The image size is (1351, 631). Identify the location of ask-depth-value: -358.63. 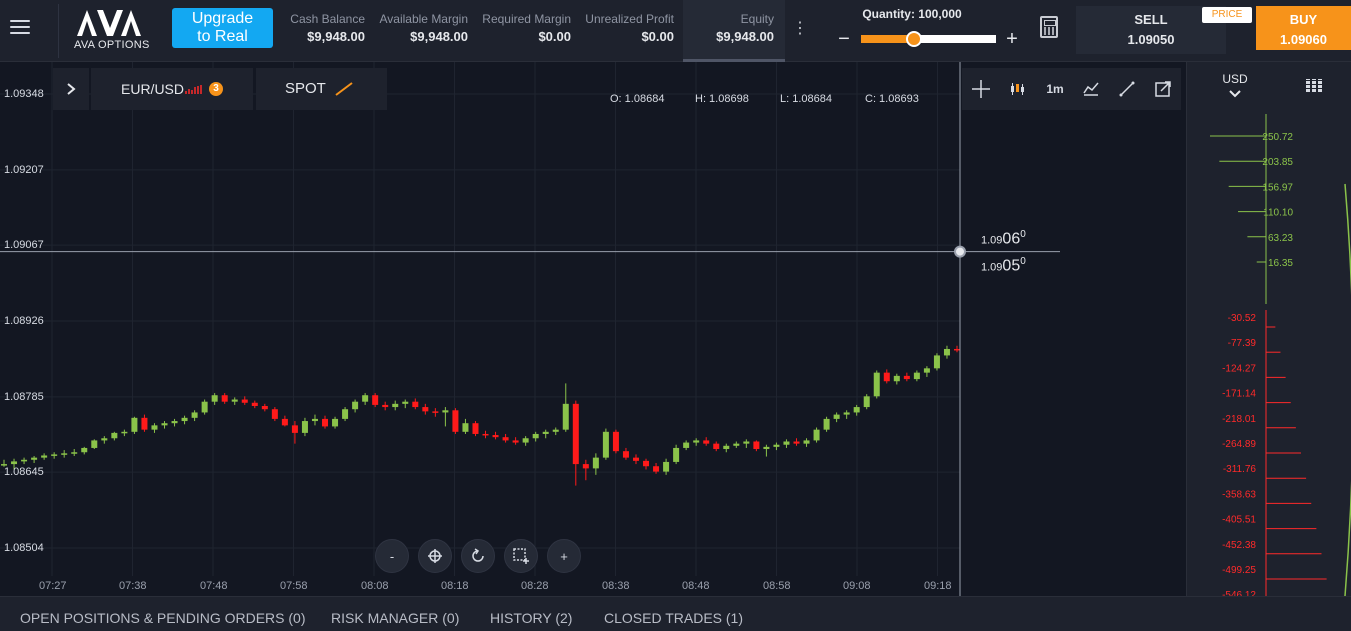
(1239, 494).